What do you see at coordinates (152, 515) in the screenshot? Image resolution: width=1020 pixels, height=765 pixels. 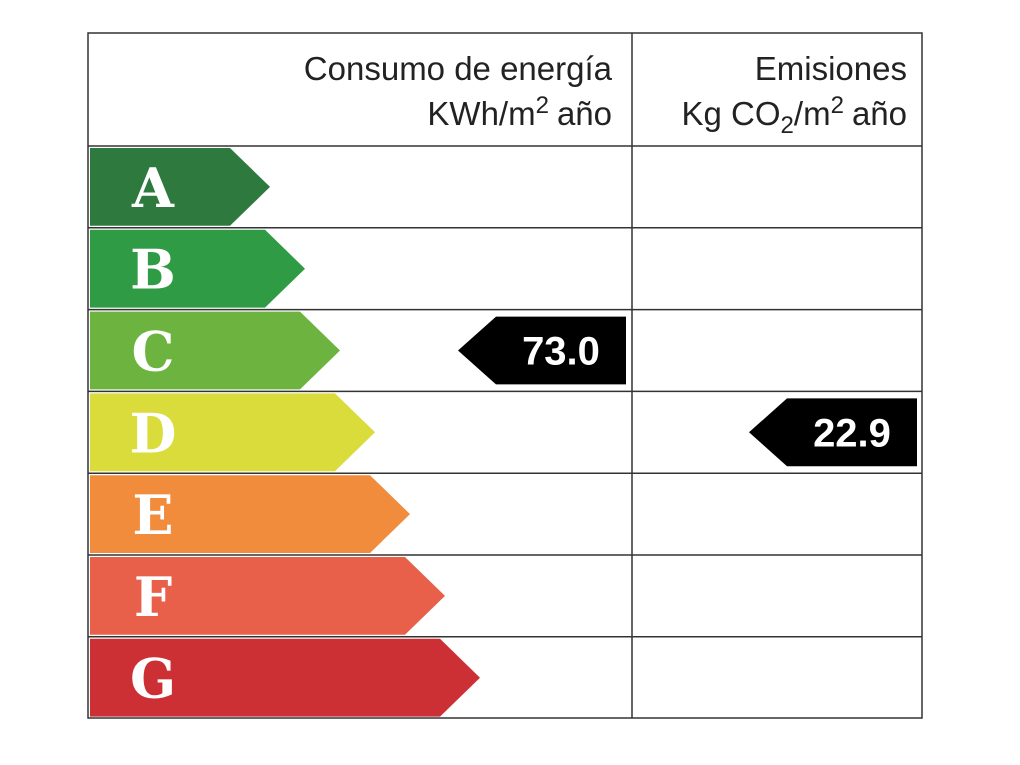 I see `class-letter: E` at bounding box center [152, 515].